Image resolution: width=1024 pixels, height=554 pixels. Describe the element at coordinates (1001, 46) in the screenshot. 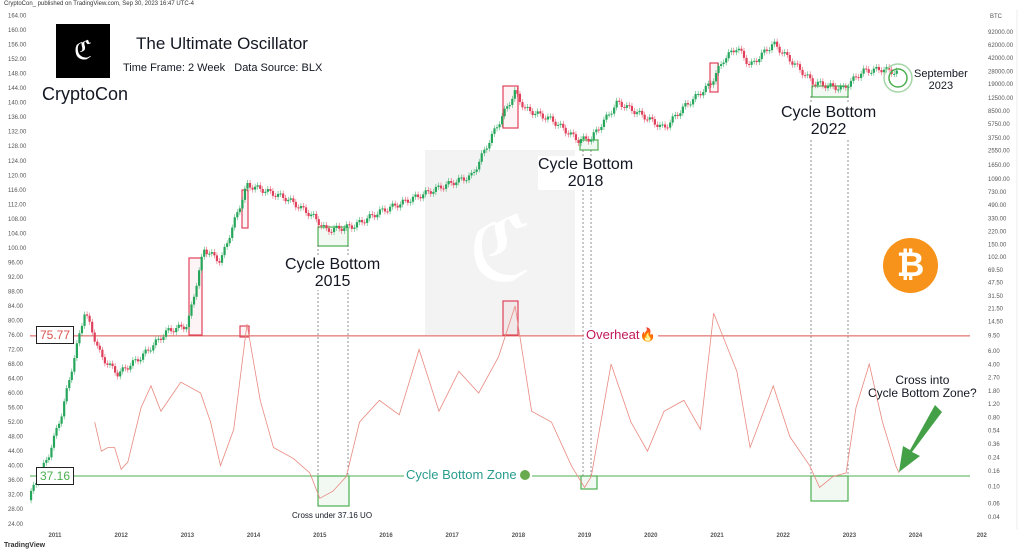

I see `right-axis-tick: 62000.00` at that location.